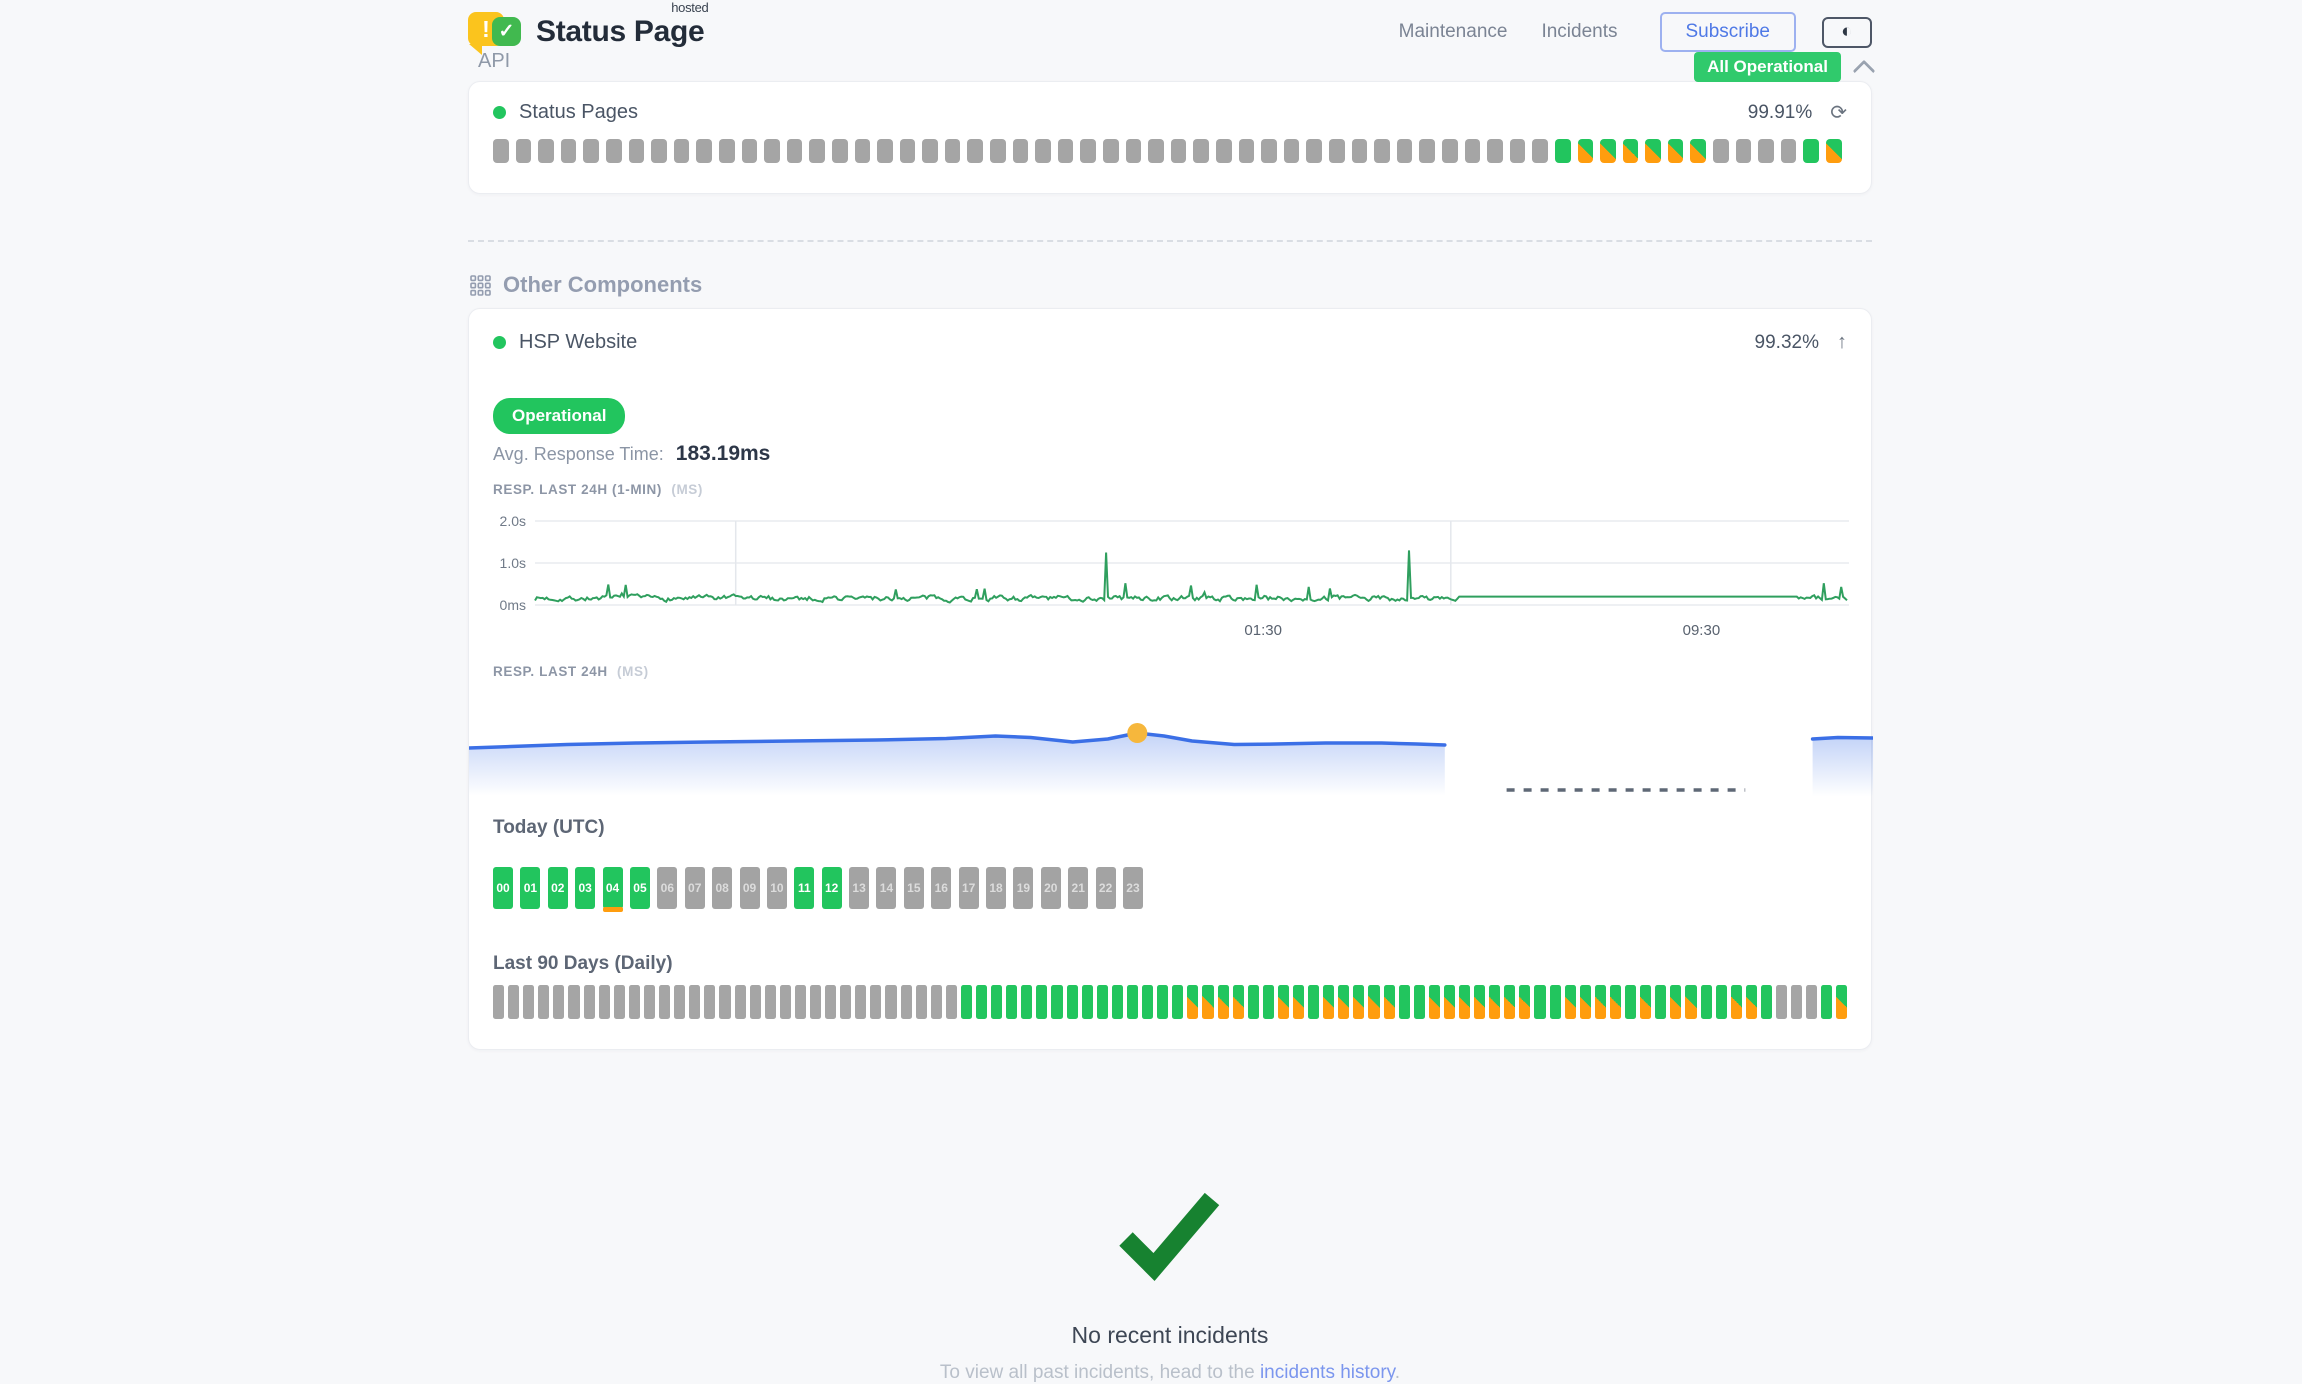  I want to click on all-operational-badge: All Operational, so click(1767, 67).